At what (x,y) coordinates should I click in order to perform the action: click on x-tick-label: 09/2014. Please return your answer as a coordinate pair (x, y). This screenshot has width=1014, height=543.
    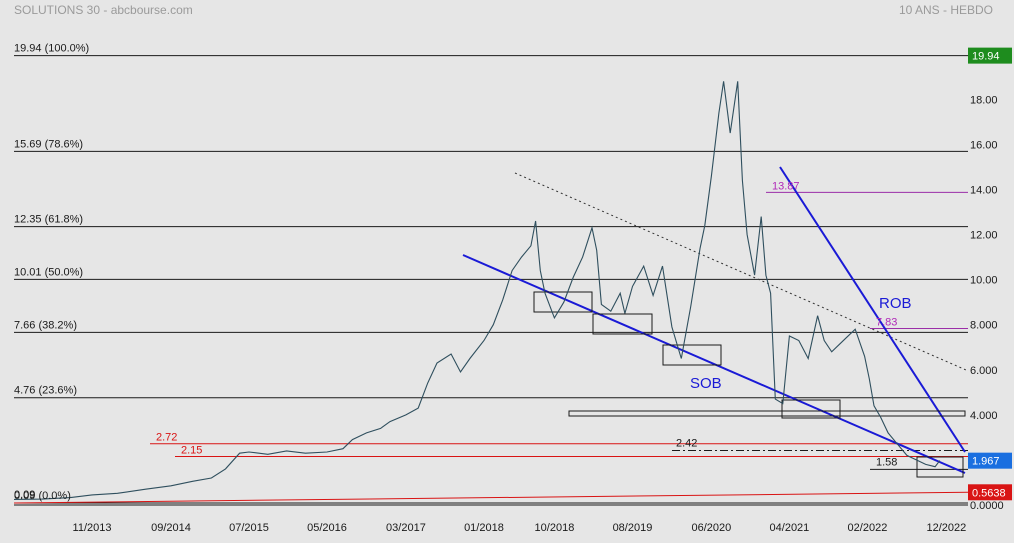
    Looking at the image, I should click on (171, 528).